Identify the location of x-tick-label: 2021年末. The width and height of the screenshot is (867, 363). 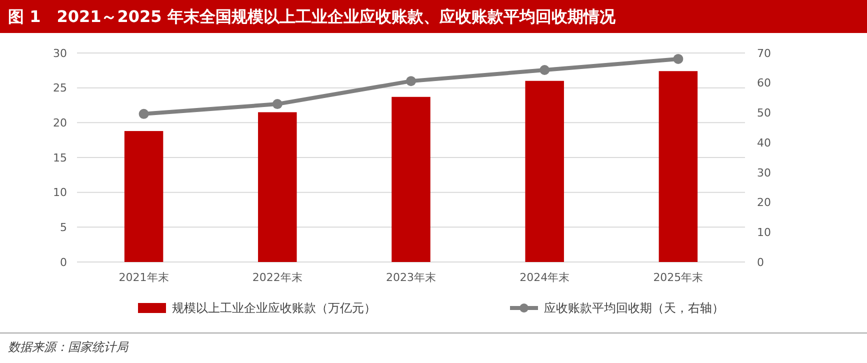
(143, 277).